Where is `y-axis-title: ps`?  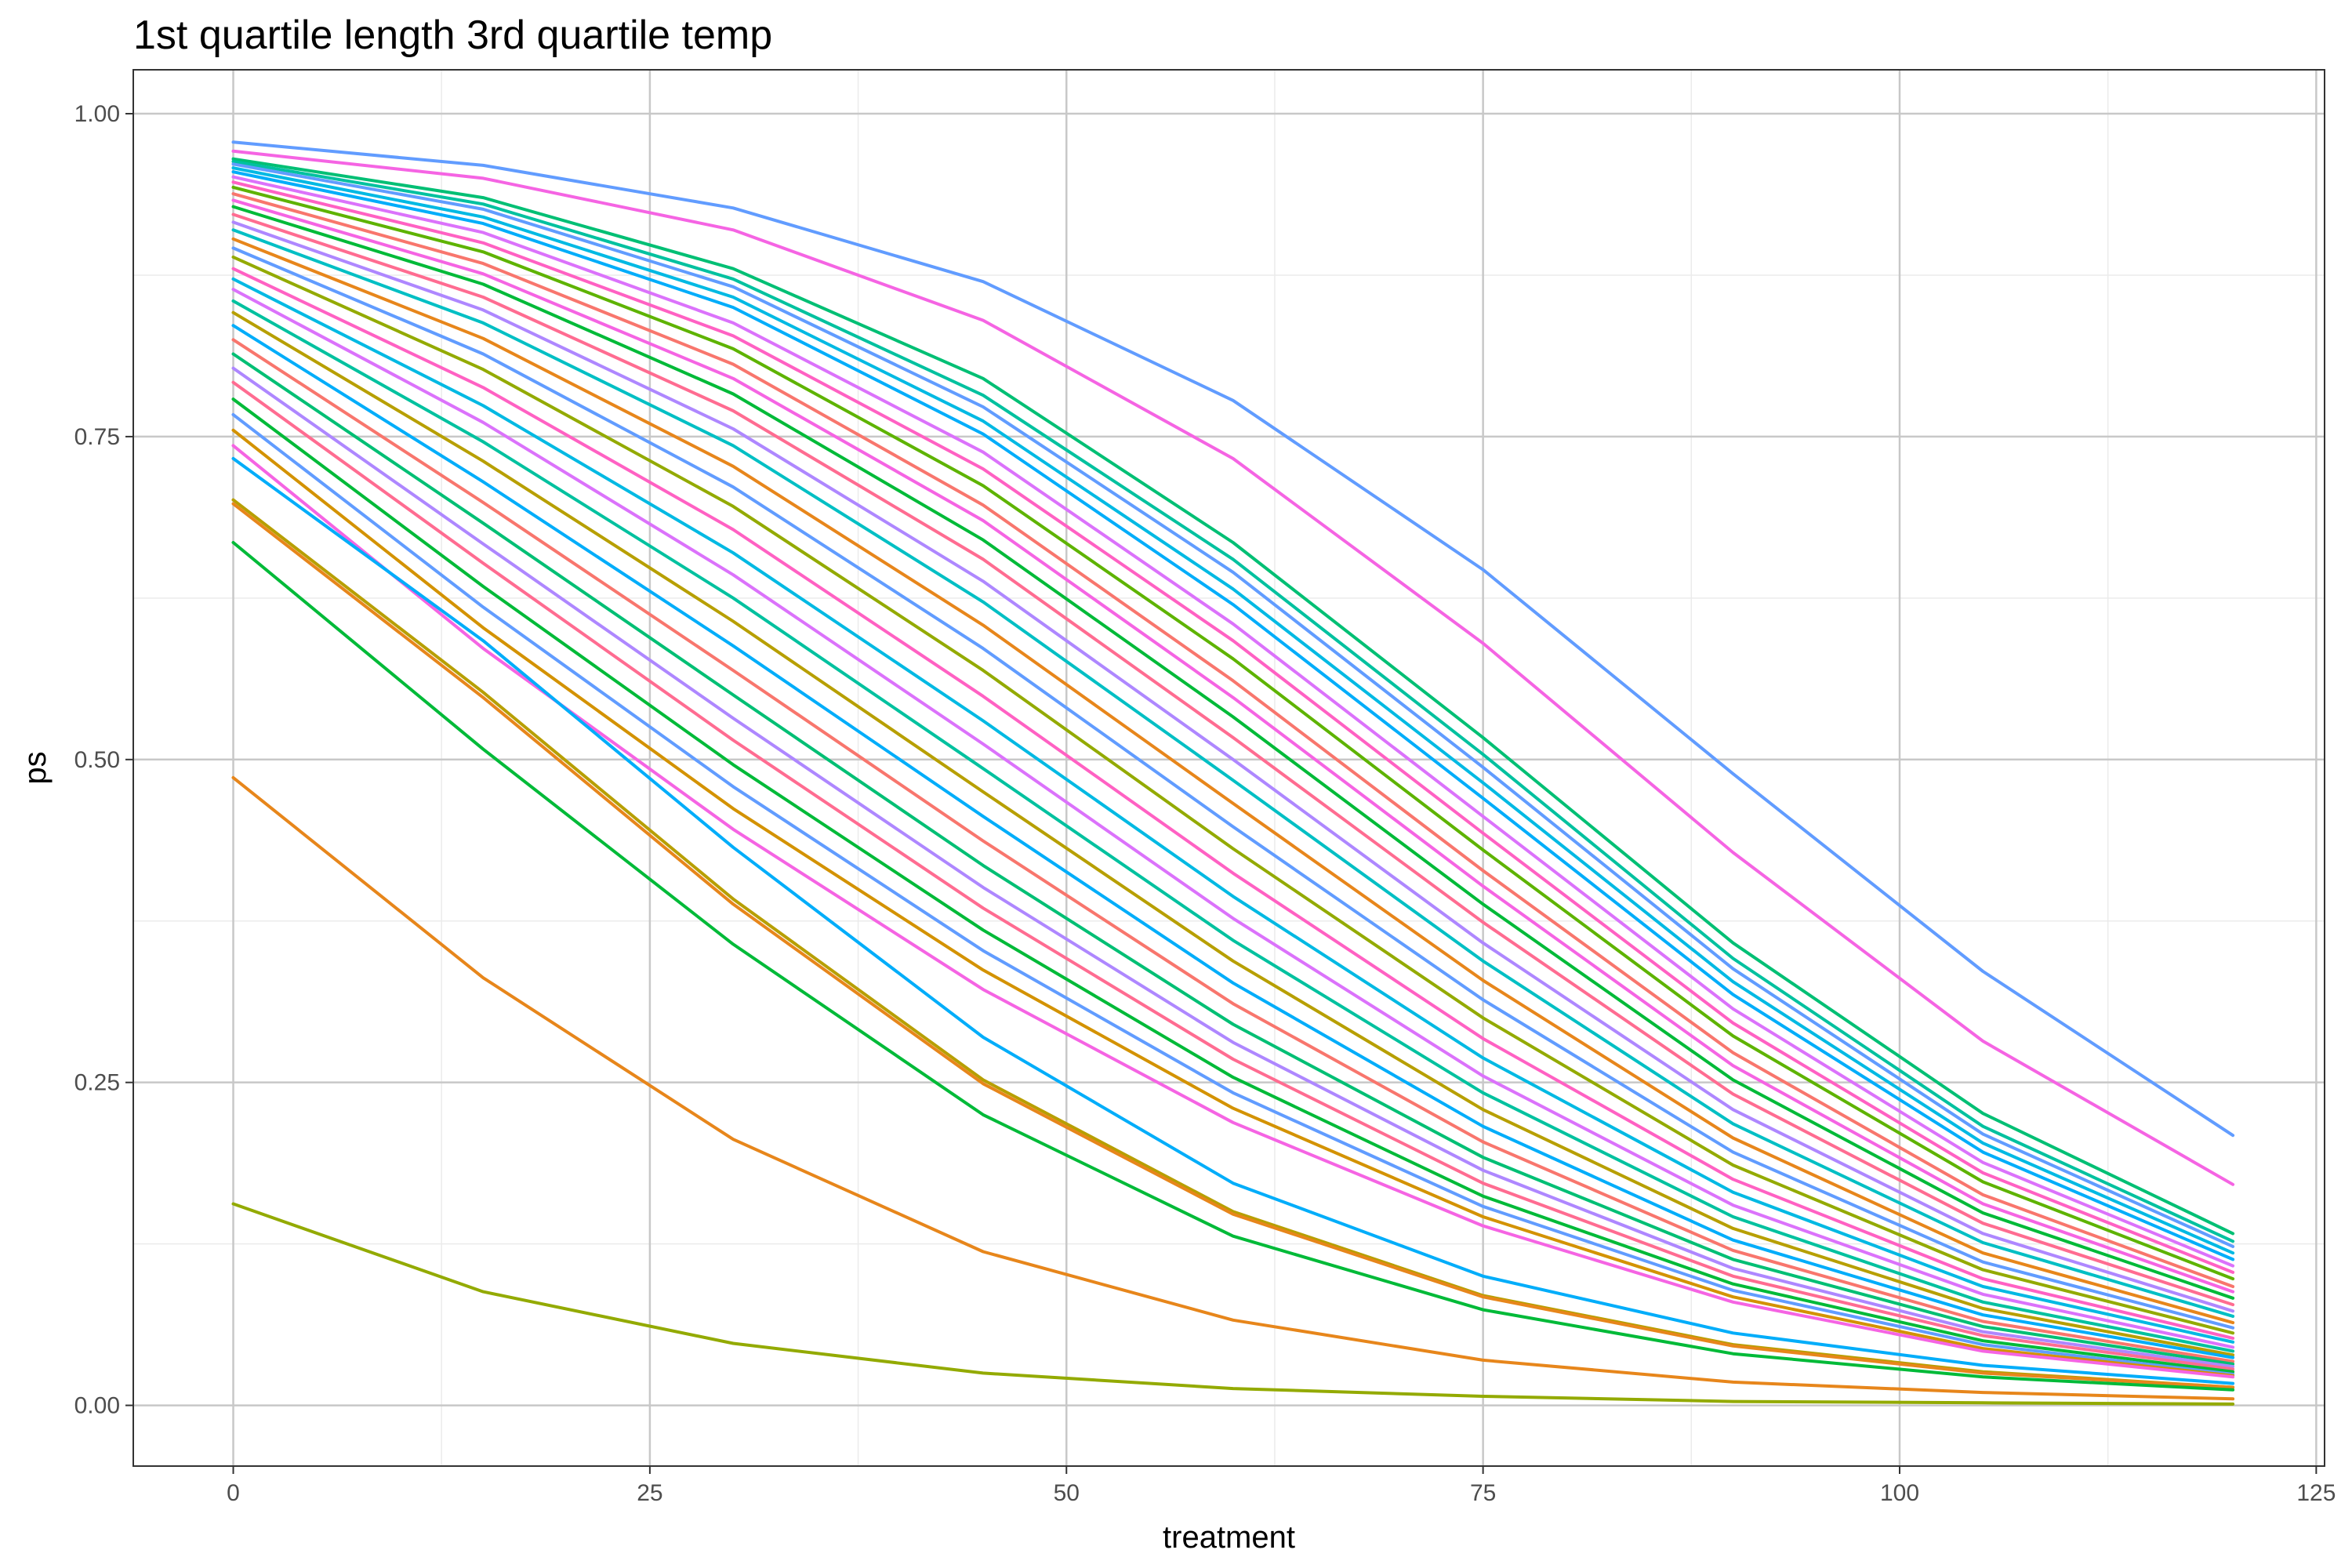
y-axis-title: ps is located at coordinates (35, 767).